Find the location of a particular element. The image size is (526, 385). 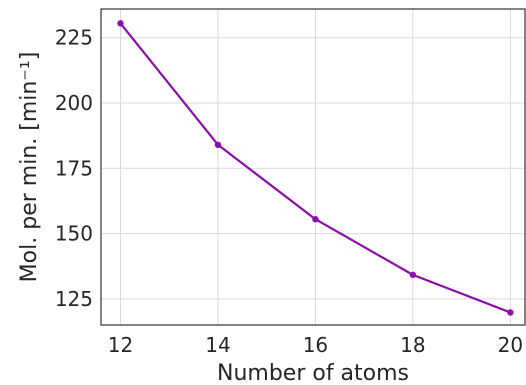

y-tick-label-3: 200 is located at coordinates (74, 103).